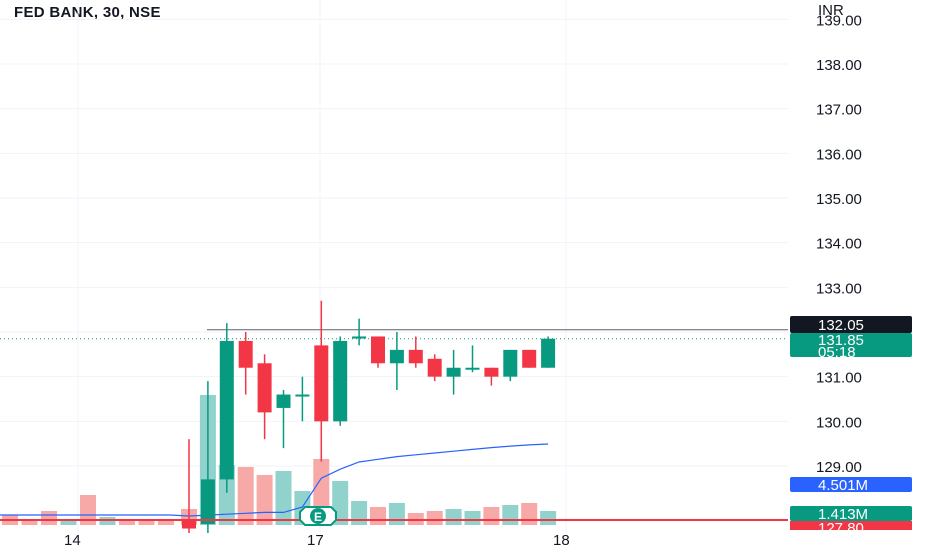  I want to click on volume-tag: 1.413M, so click(851, 514).